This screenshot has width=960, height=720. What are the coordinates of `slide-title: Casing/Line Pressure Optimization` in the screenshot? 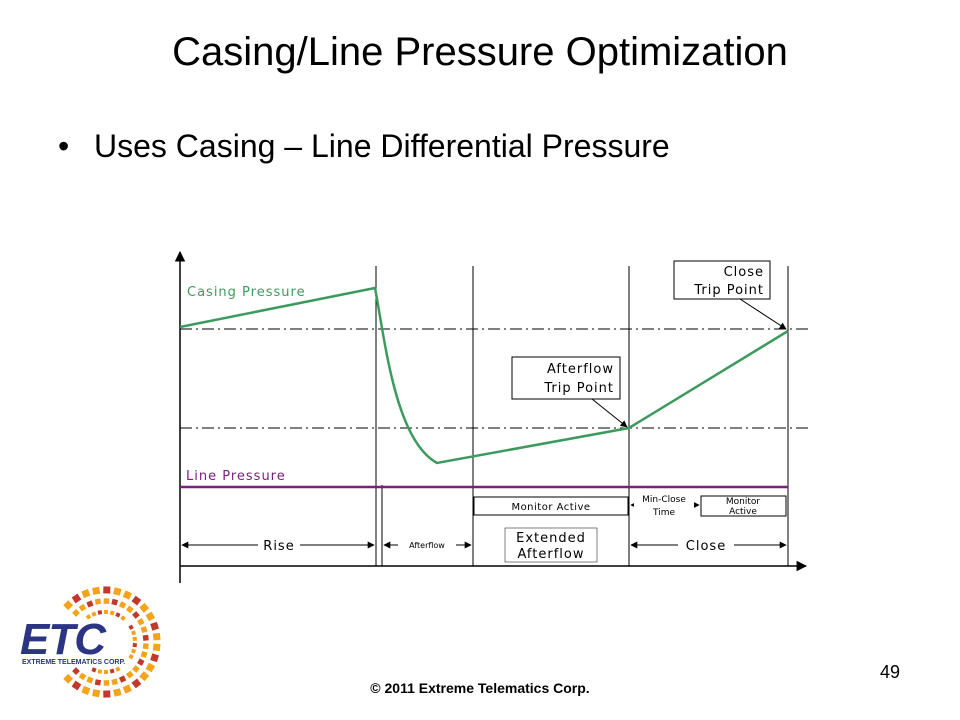 It's located at (480, 52).